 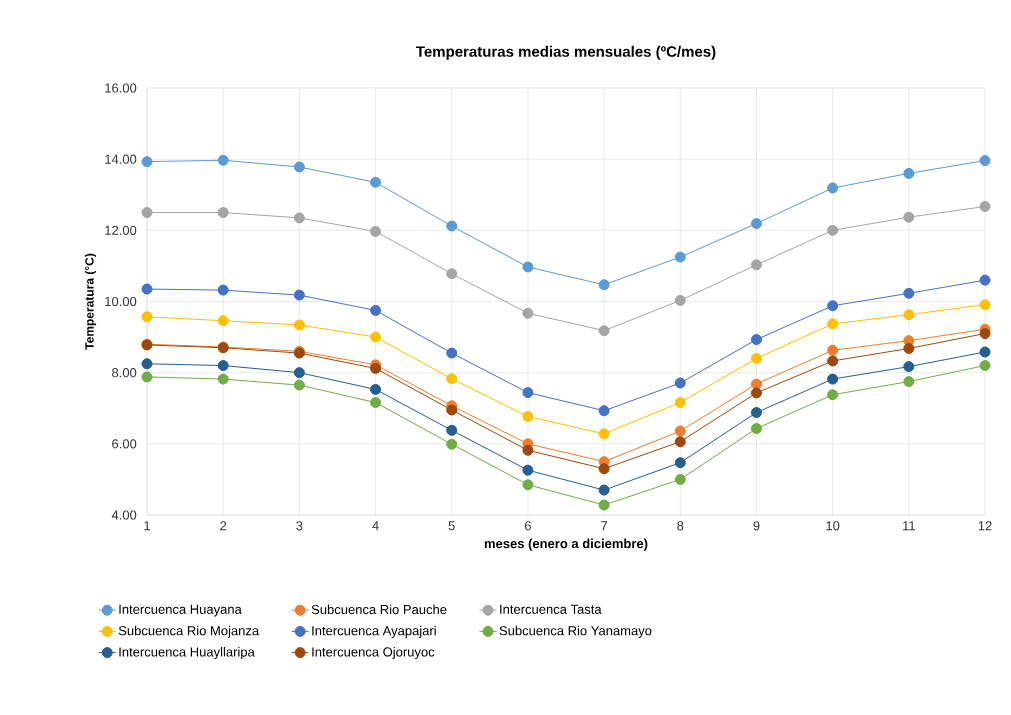 I want to click on y-tick-label: 14.00, so click(x=121, y=159).